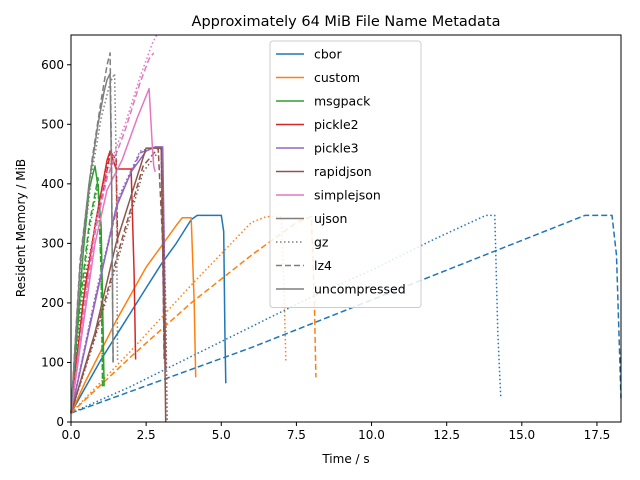 Image resolution: width=640 pixels, height=480 pixels. I want to click on x-tick-label: 17.5, so click(597, 435).